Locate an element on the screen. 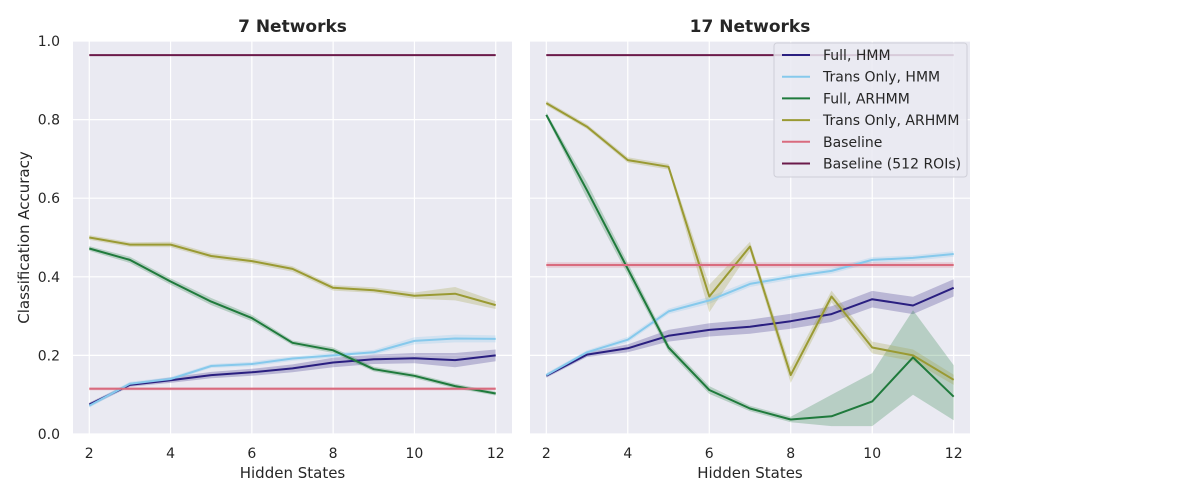  legend-label-5: Baseline (512 ROIs) is located at coordinates (892, 165).